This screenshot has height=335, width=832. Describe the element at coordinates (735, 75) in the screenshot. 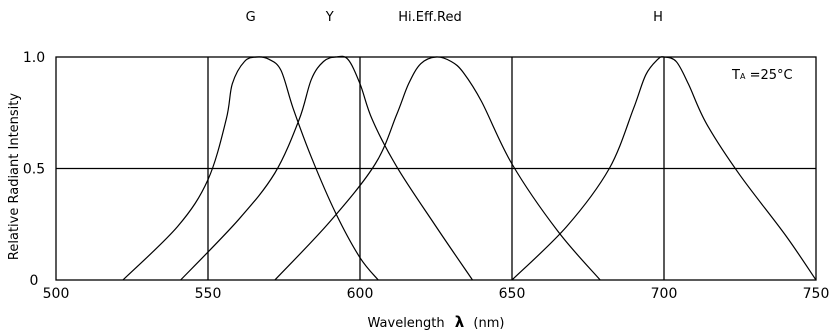

I see `annotation-base: T` at that location.